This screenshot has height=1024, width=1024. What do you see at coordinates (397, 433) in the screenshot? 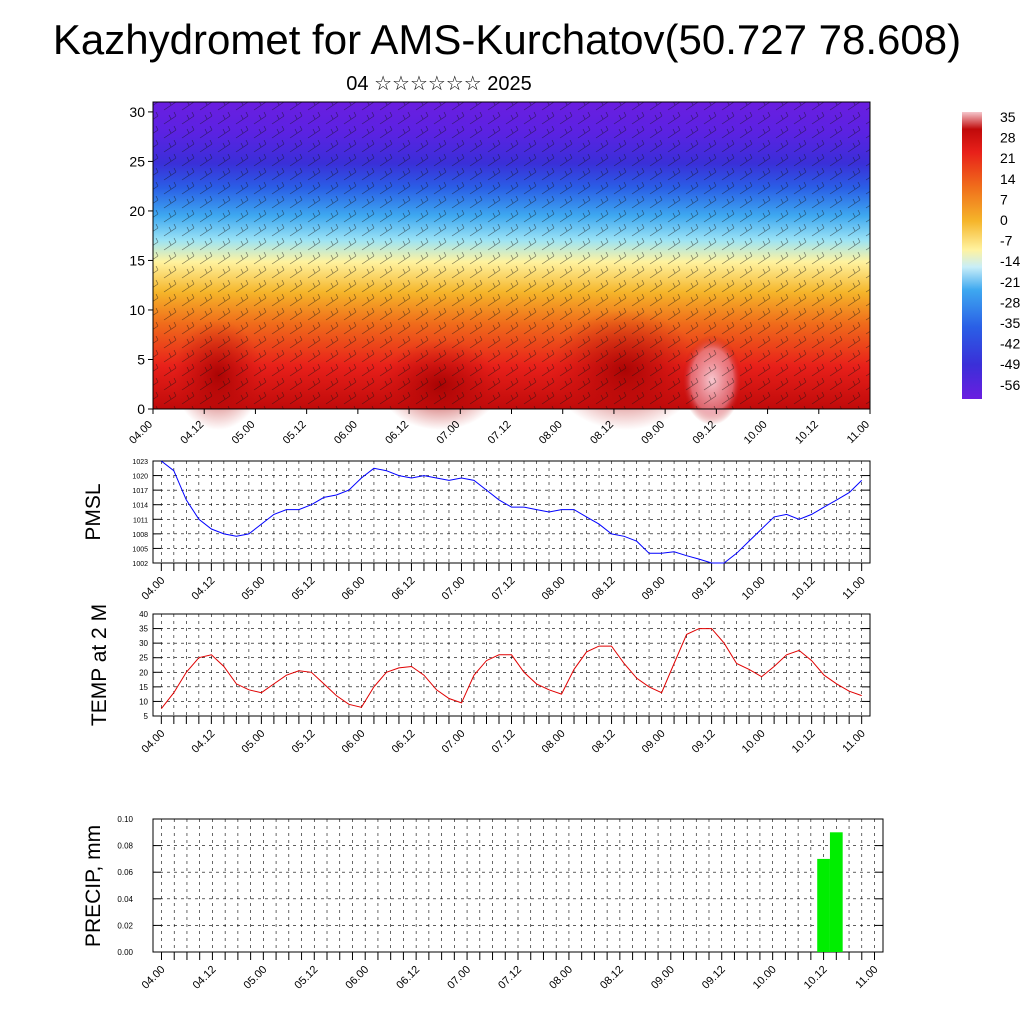
I see `heatmap-x-tick-label: 06.12` at bounding box center [397, 433].